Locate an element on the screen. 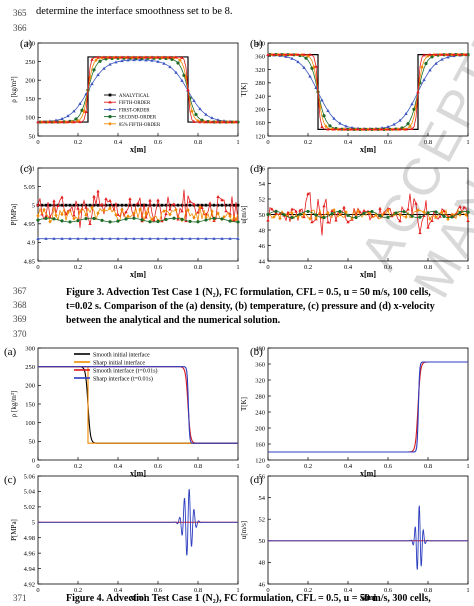 This screenshot has height=606, width=474. y-tick-label: 160 is located at coordinates (260, 123).